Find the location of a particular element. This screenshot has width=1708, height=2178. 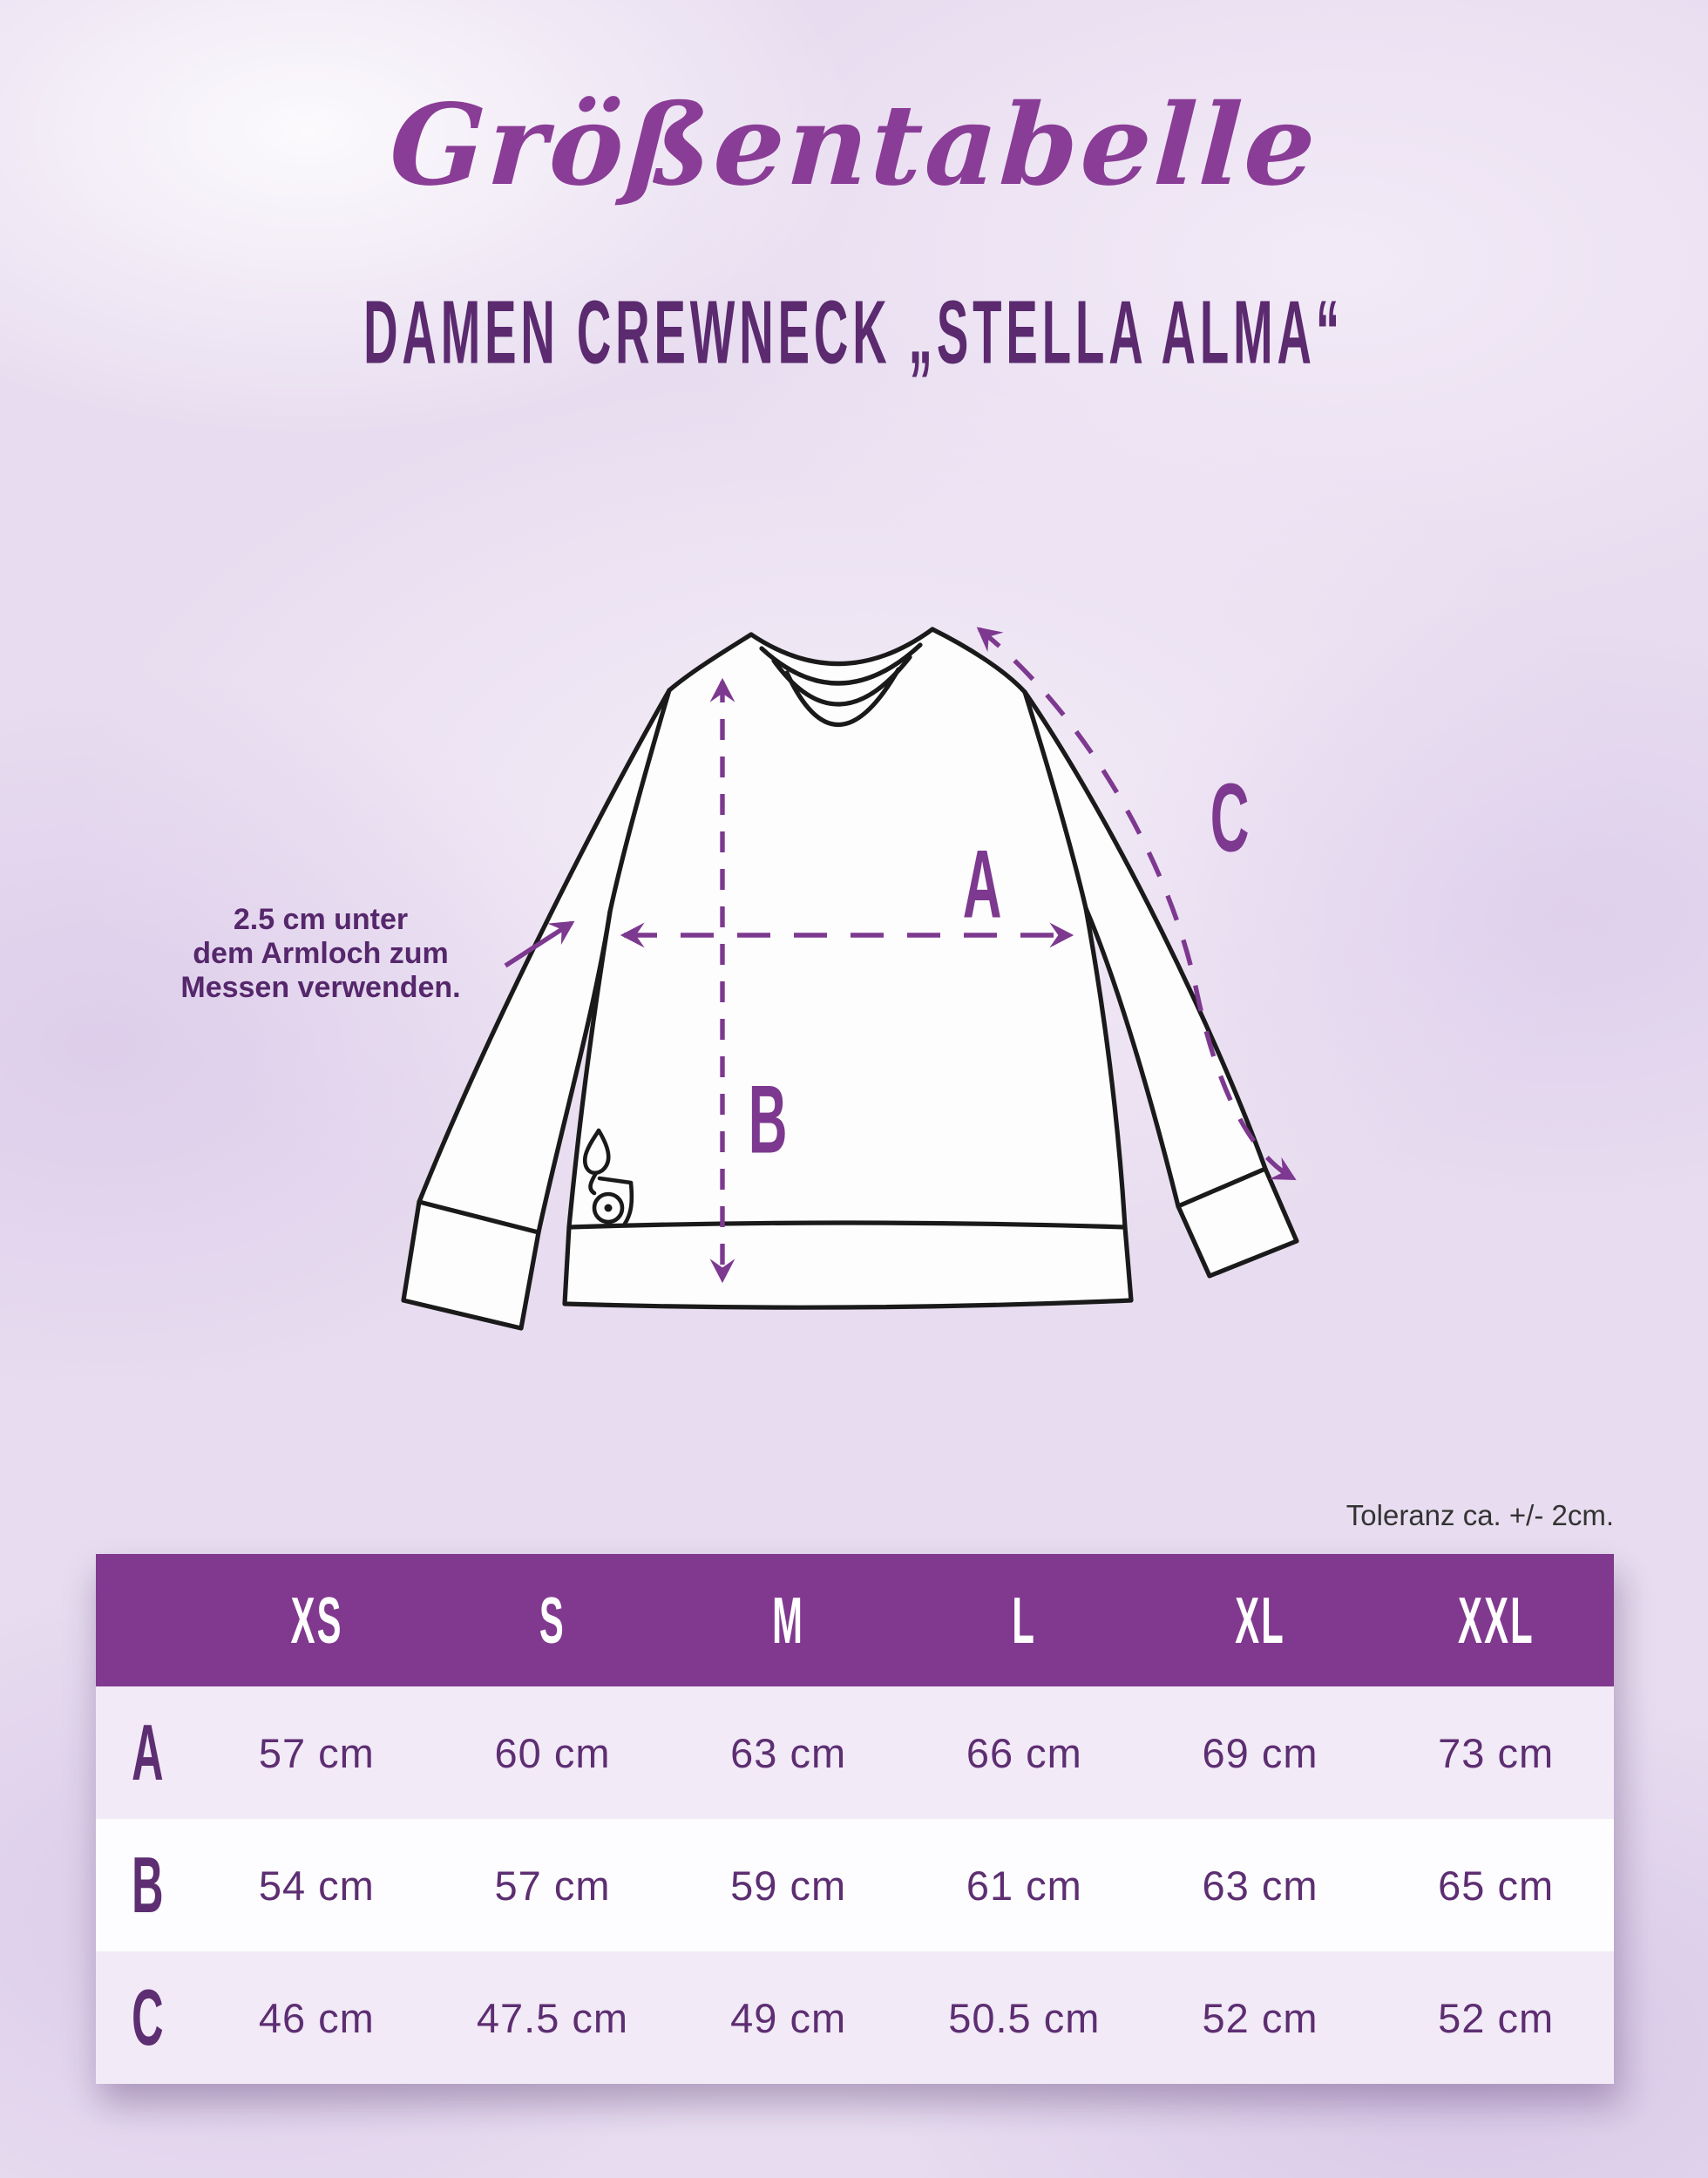

armhole-note-line: dem Armloch zum is located at coordinates (321, 953).